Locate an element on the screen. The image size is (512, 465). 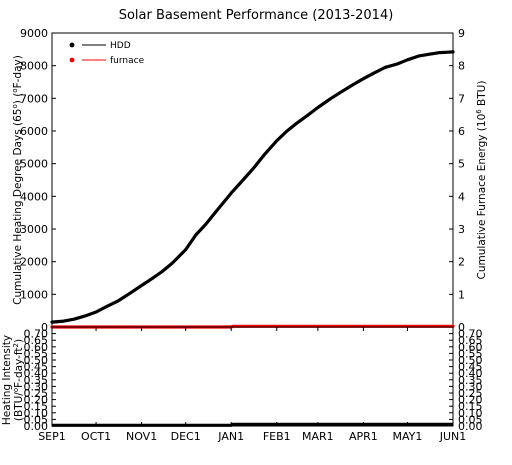
bottom-y2tick-label: 0.10 is located at coordinates (470, 413).